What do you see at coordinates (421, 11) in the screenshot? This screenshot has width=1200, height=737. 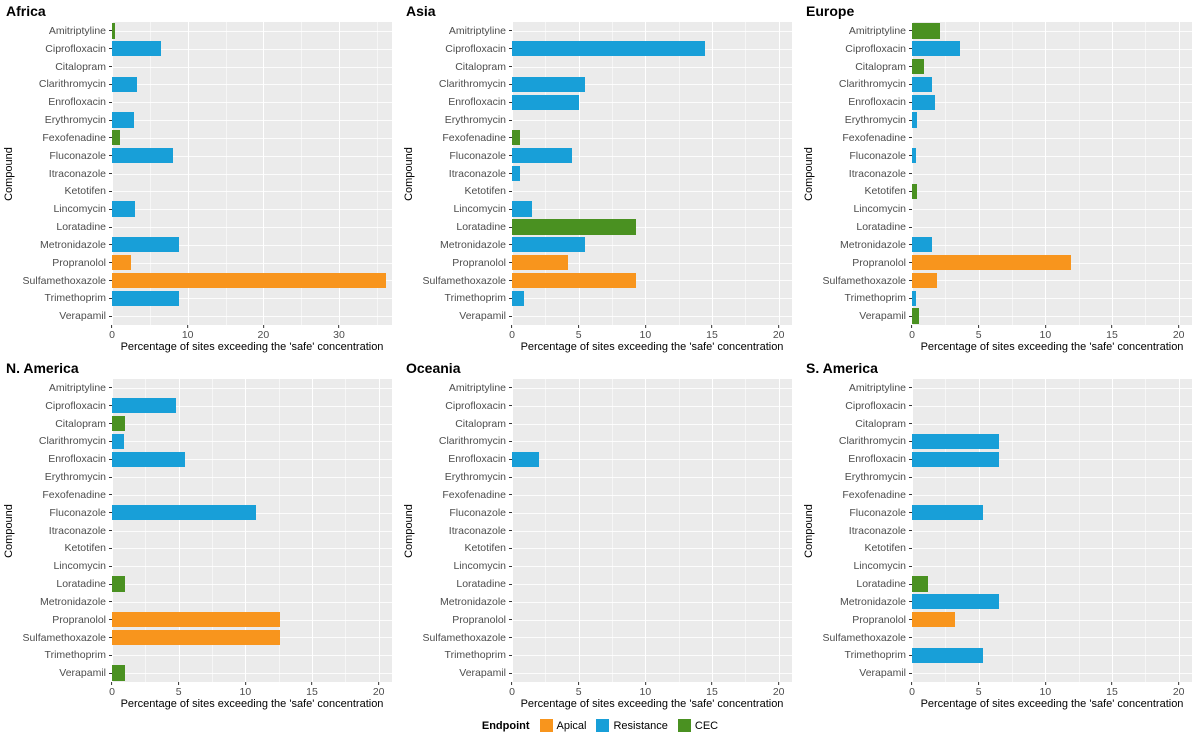 I see `facet-title: Asia` at bounding box center [421, 11].